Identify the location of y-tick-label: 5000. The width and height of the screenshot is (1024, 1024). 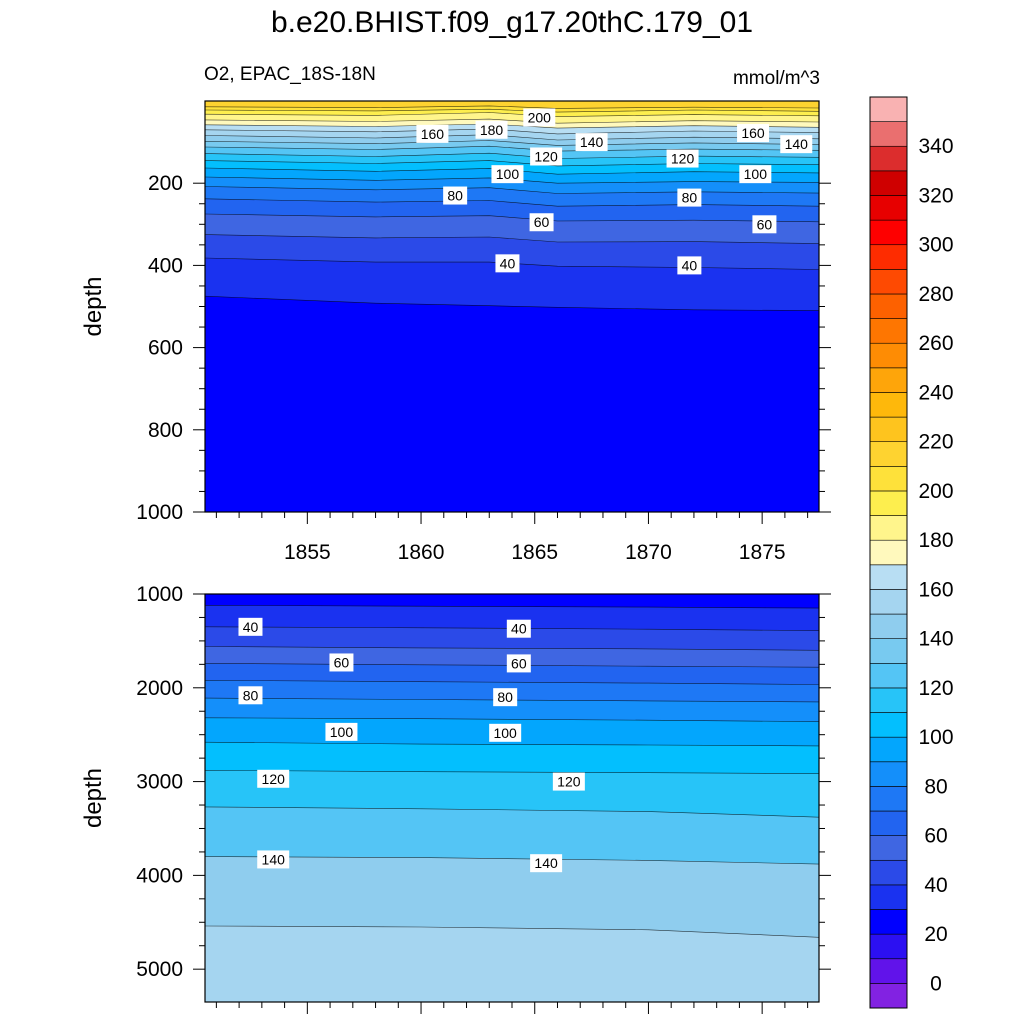
(159, 969).